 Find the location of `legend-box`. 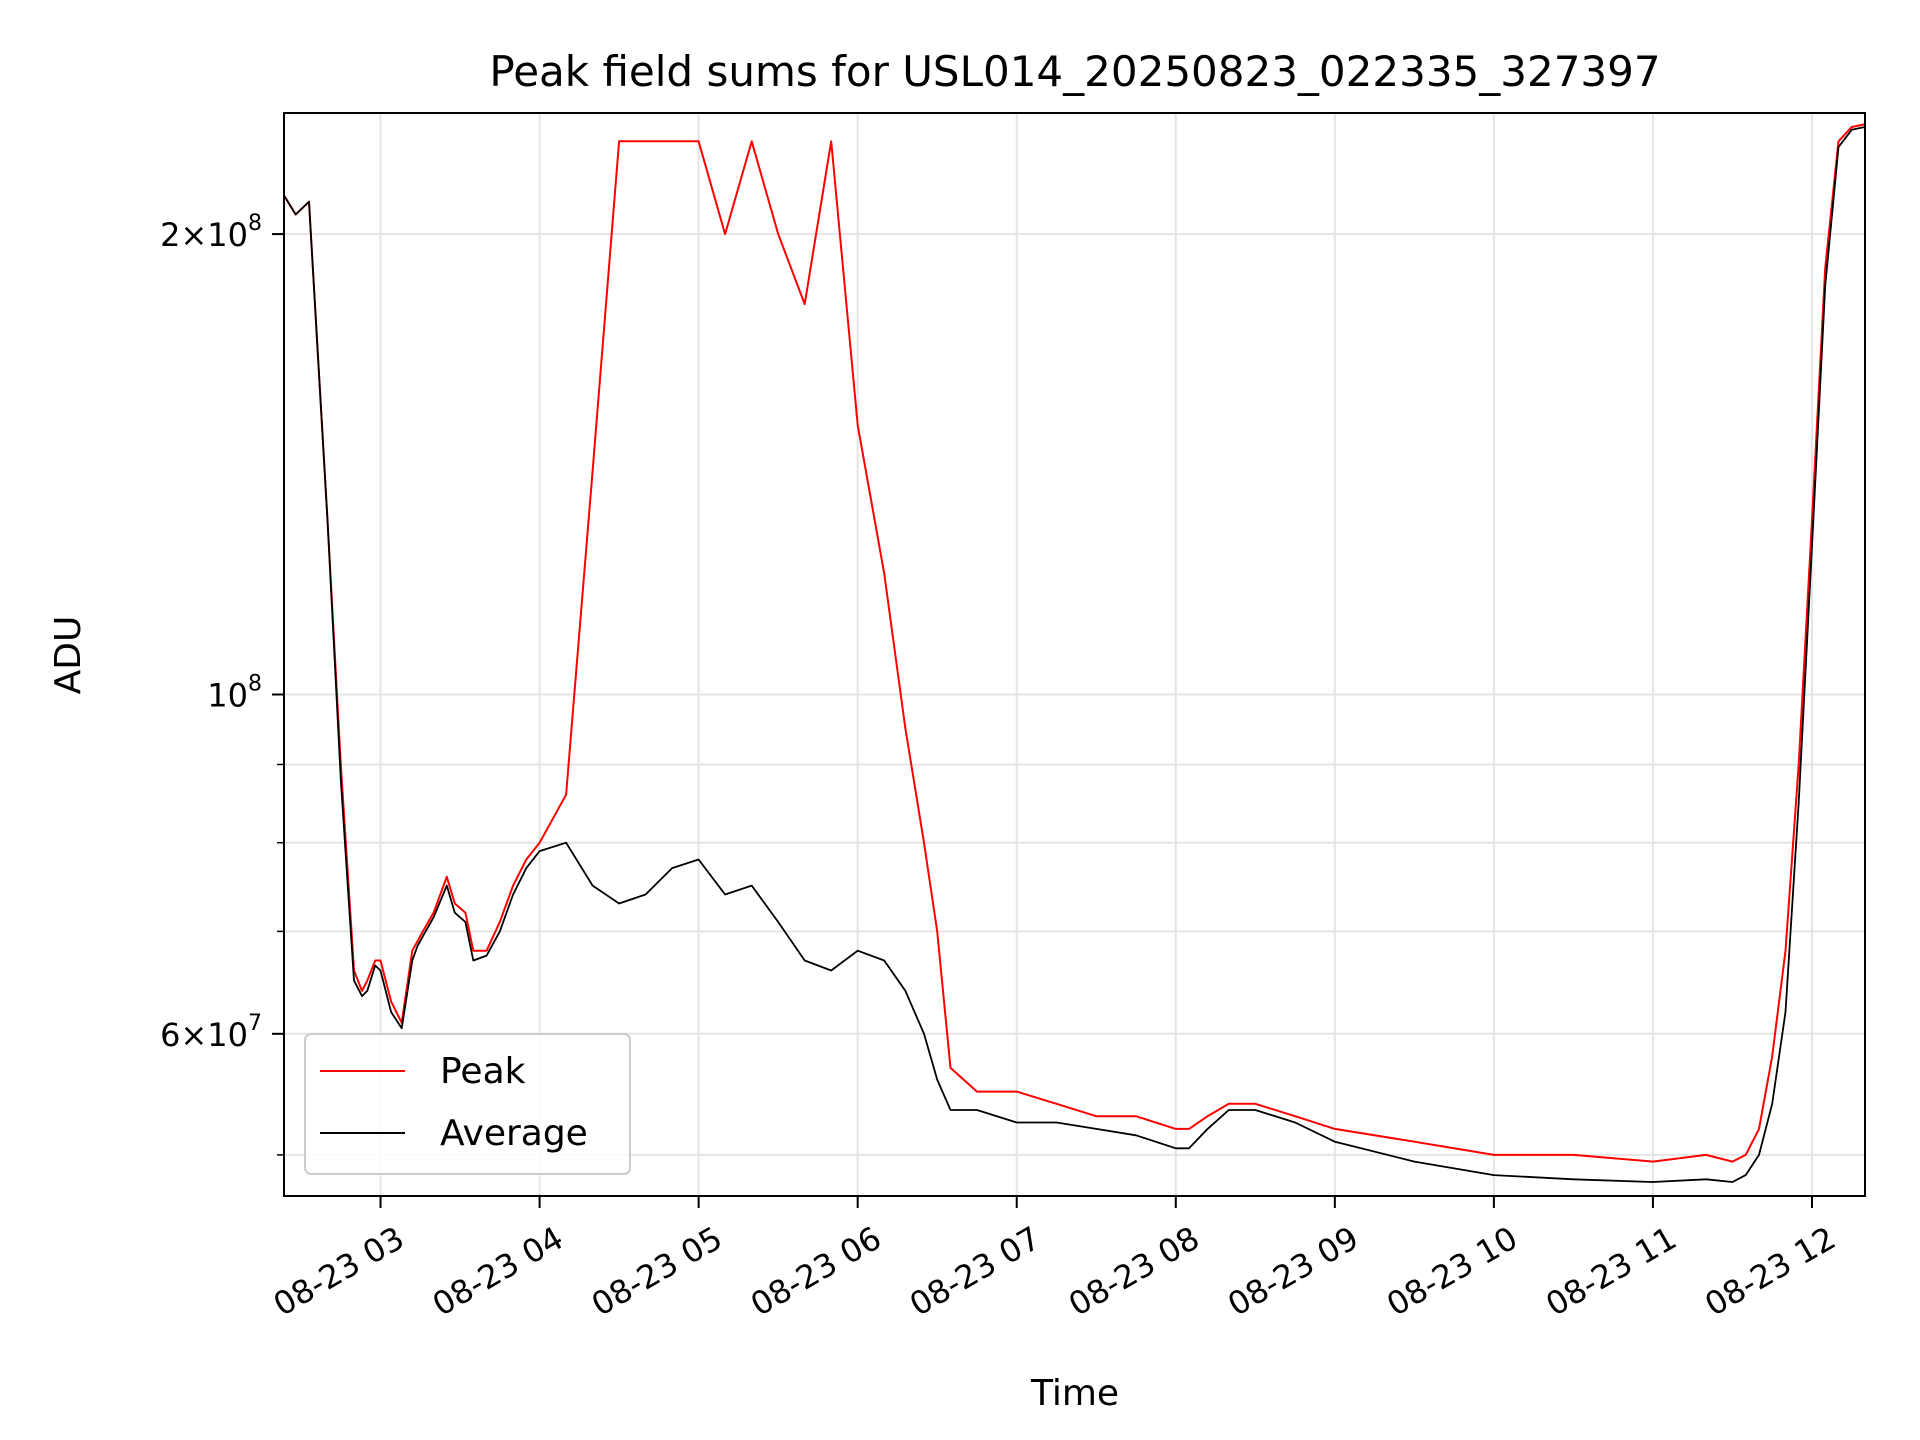

legend-box is located at coordinates (467, 1104).